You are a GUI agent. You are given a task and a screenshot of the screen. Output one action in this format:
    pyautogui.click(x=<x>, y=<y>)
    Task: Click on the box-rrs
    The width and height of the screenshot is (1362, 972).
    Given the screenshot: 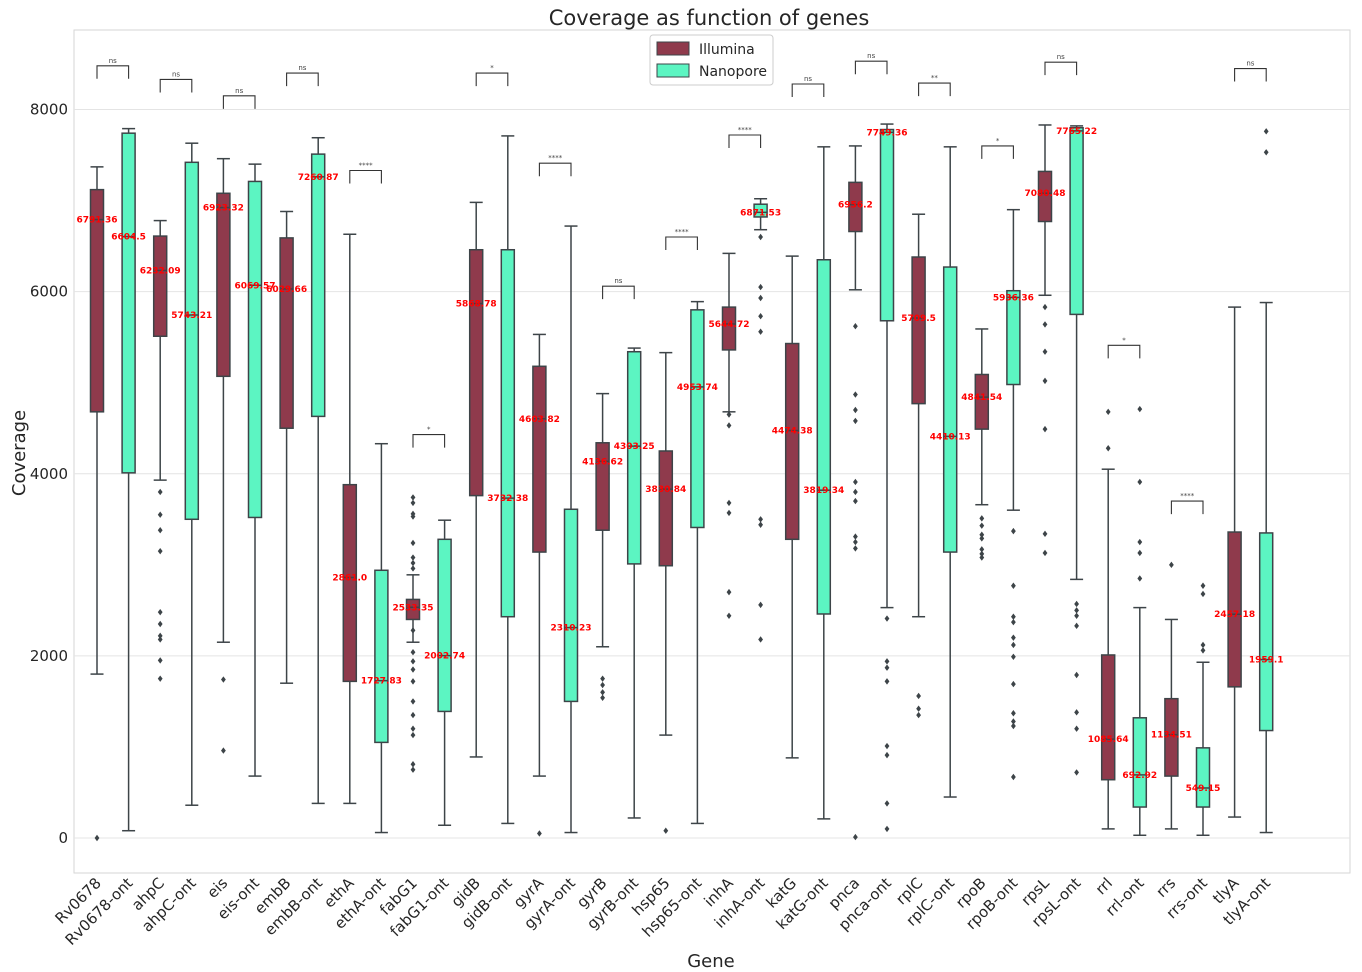 What is the action you would take?
    pyautogui.click(x=1171, y=695)
    